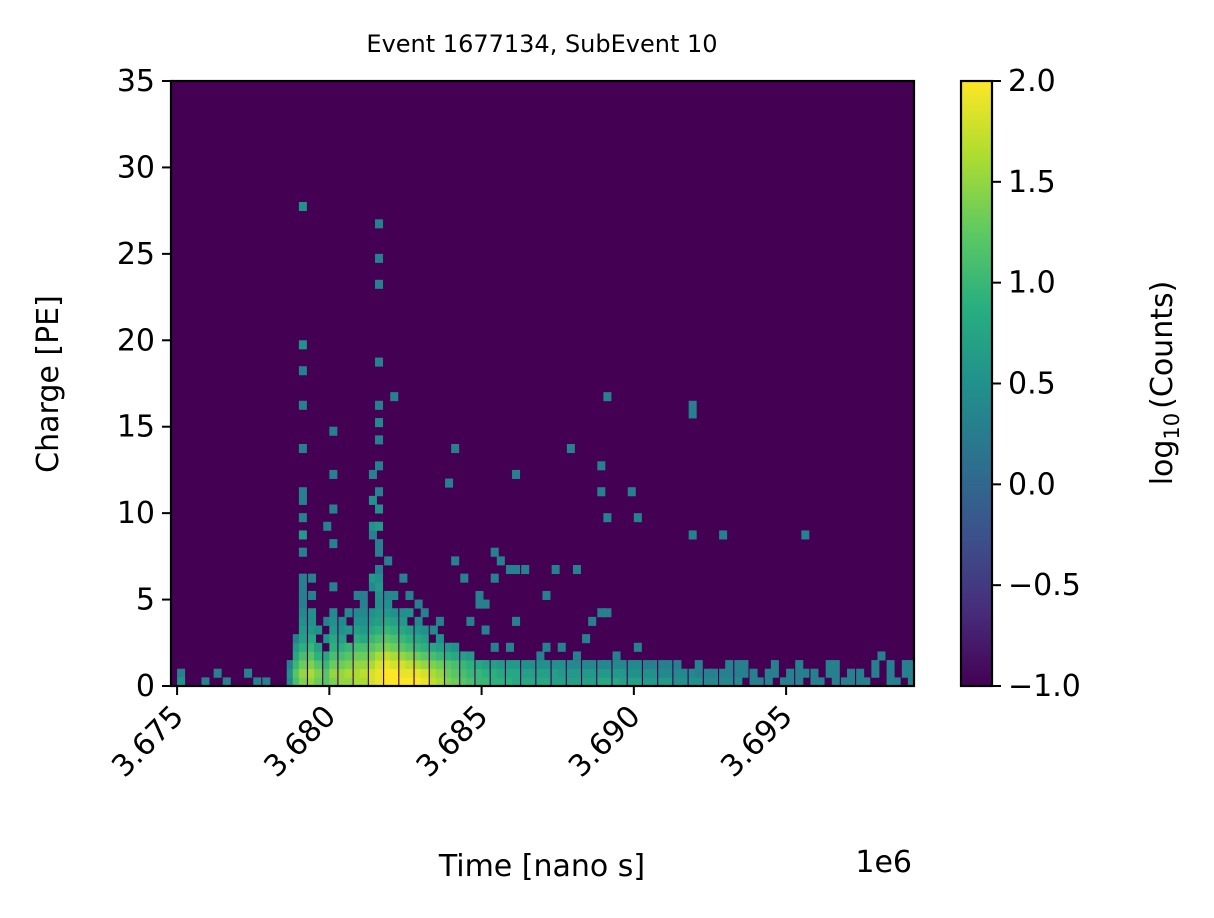 This screenshot has width=1214, height=918. What do you see at coordinates (1044, 686) in the screenshot?
I see `colorbar-tick-label: −1.0` at bounding box center [1044, 686].